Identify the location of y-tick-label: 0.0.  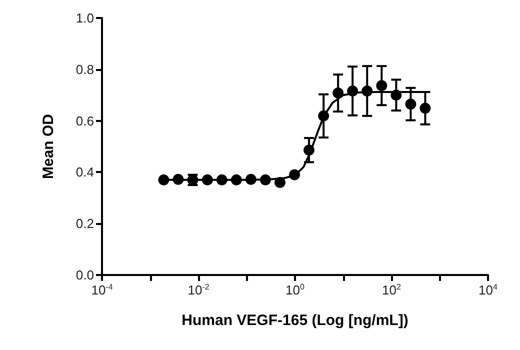
(85, 275).